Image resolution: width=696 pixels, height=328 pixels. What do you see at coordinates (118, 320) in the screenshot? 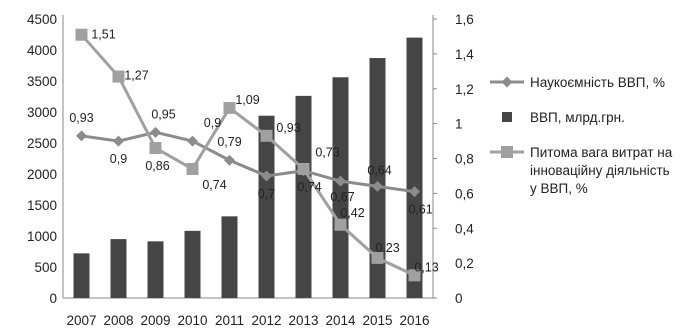
I see `x-tick-label: 2008` at bounding box center [118, 320].